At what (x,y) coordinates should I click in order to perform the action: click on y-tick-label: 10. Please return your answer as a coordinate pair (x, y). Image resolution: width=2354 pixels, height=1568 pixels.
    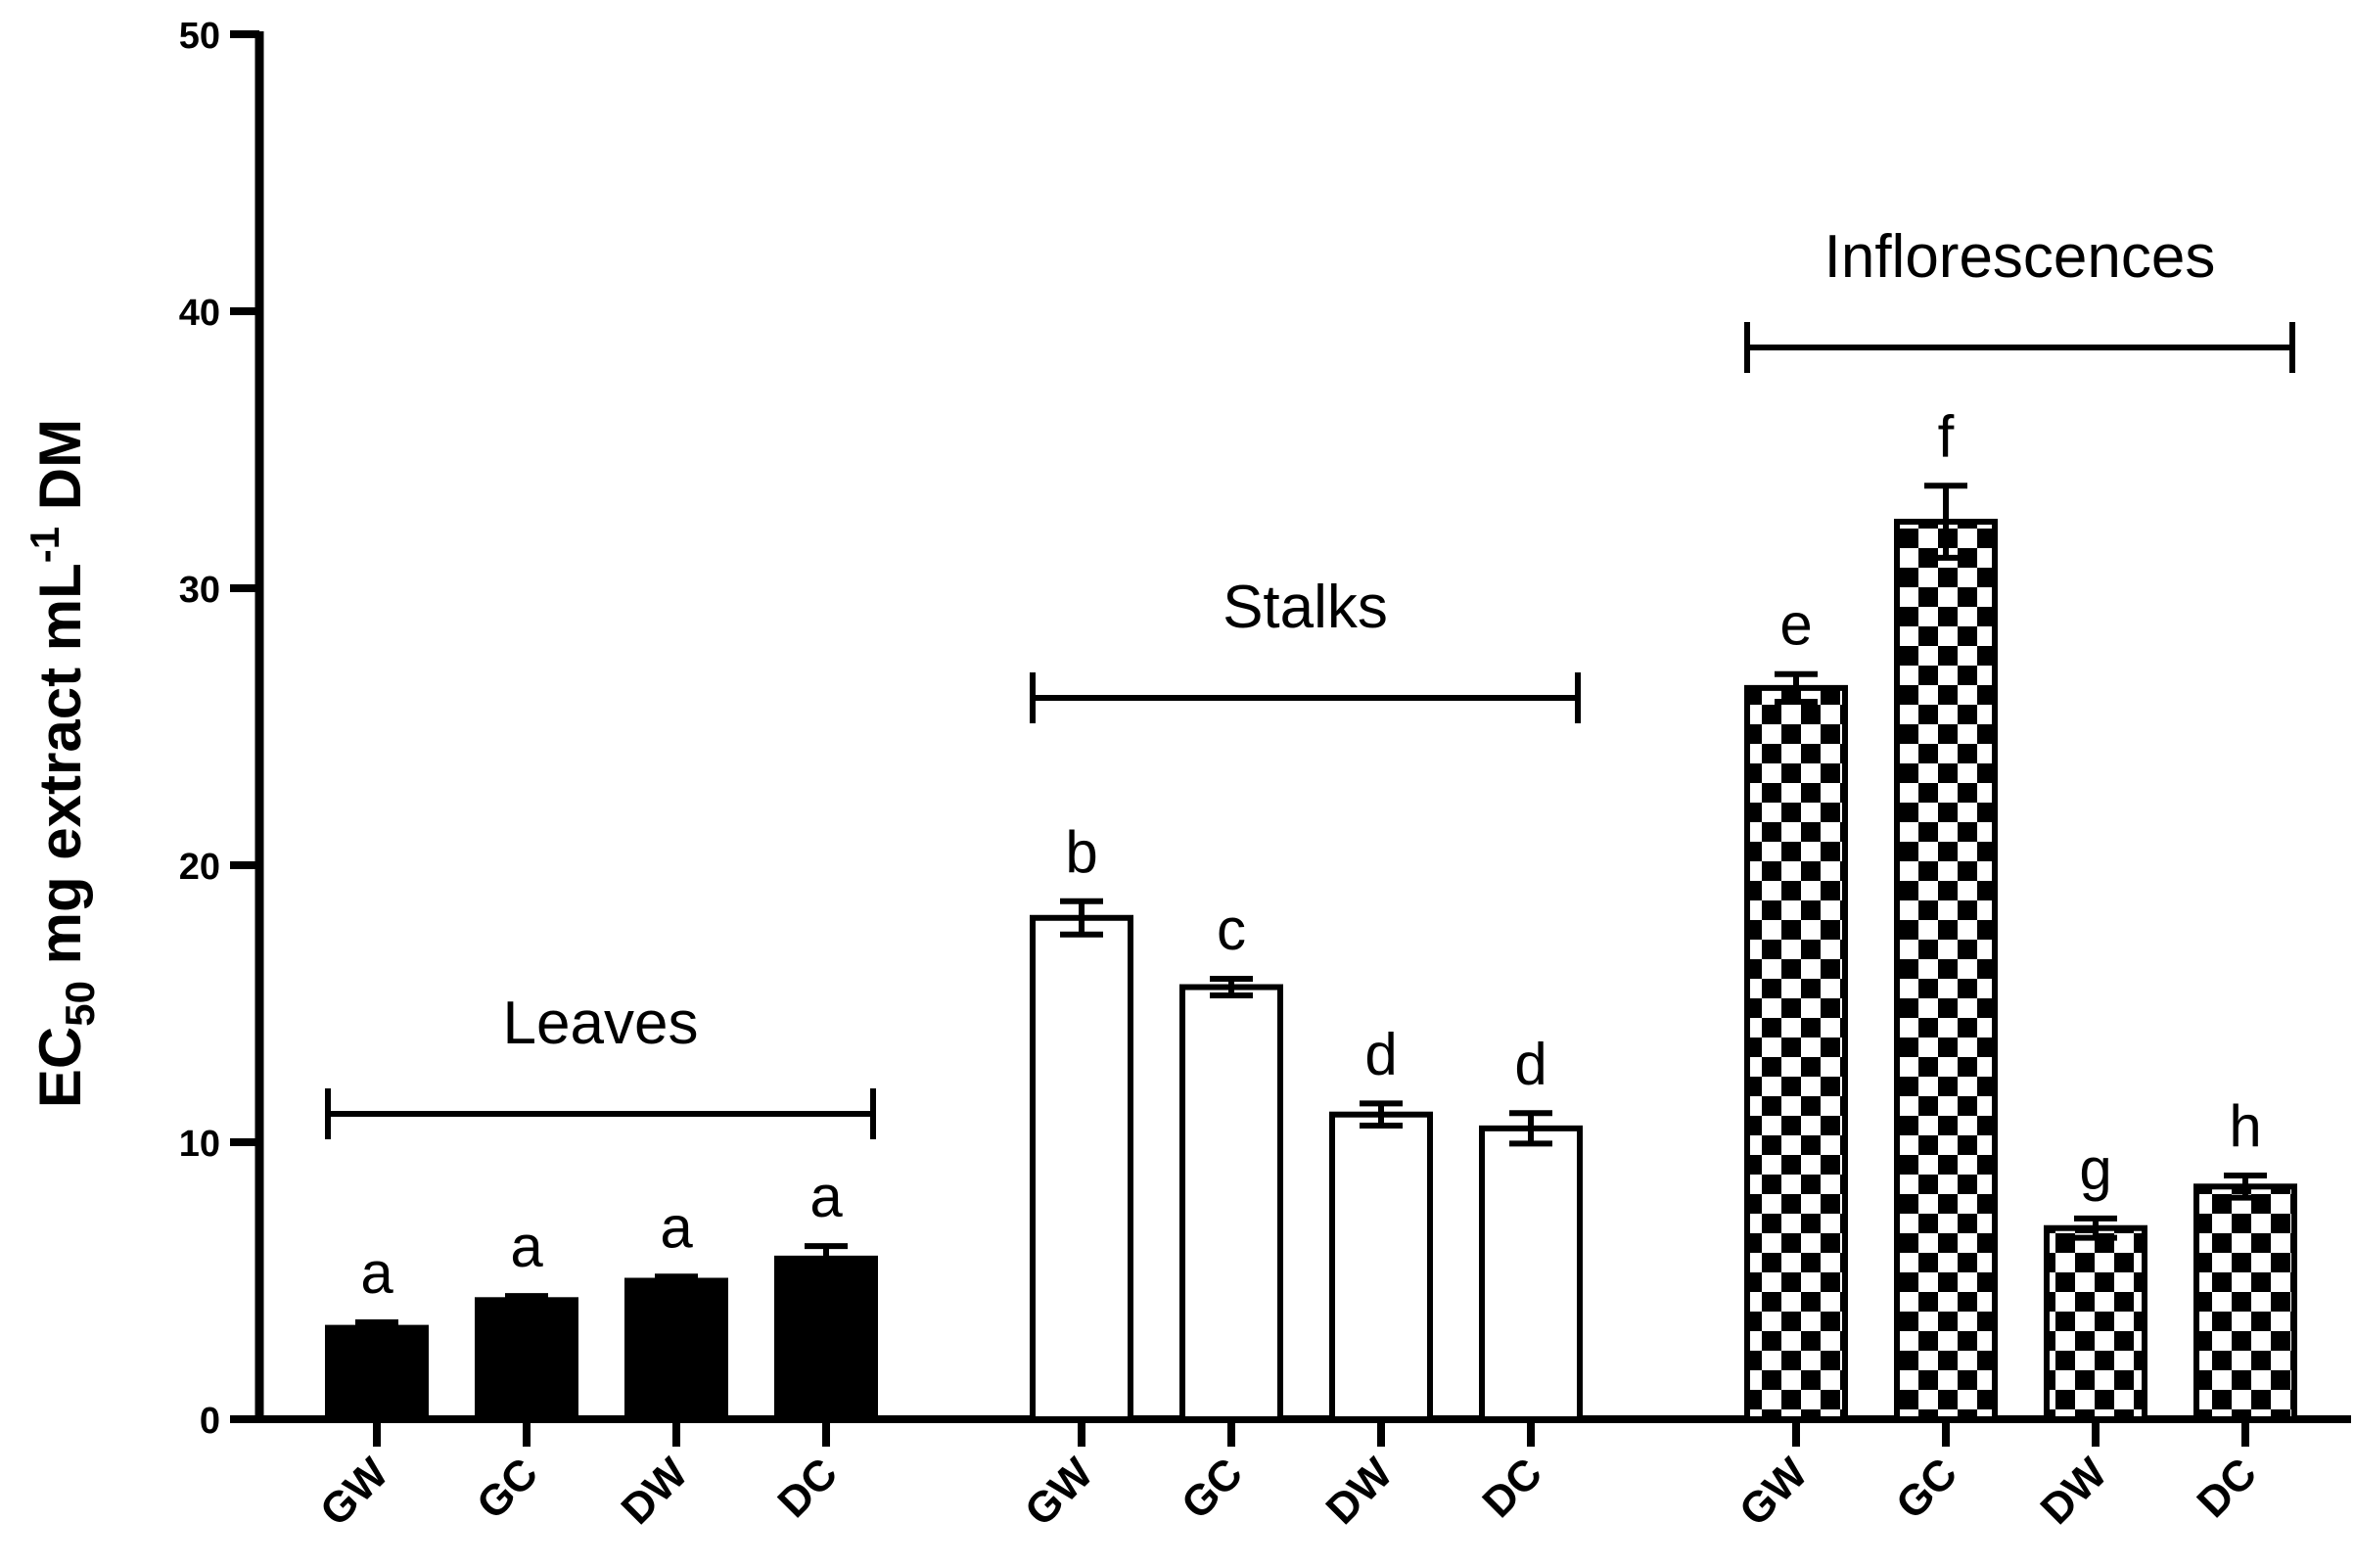
    Looking at the image, I should click on (199, 1144).